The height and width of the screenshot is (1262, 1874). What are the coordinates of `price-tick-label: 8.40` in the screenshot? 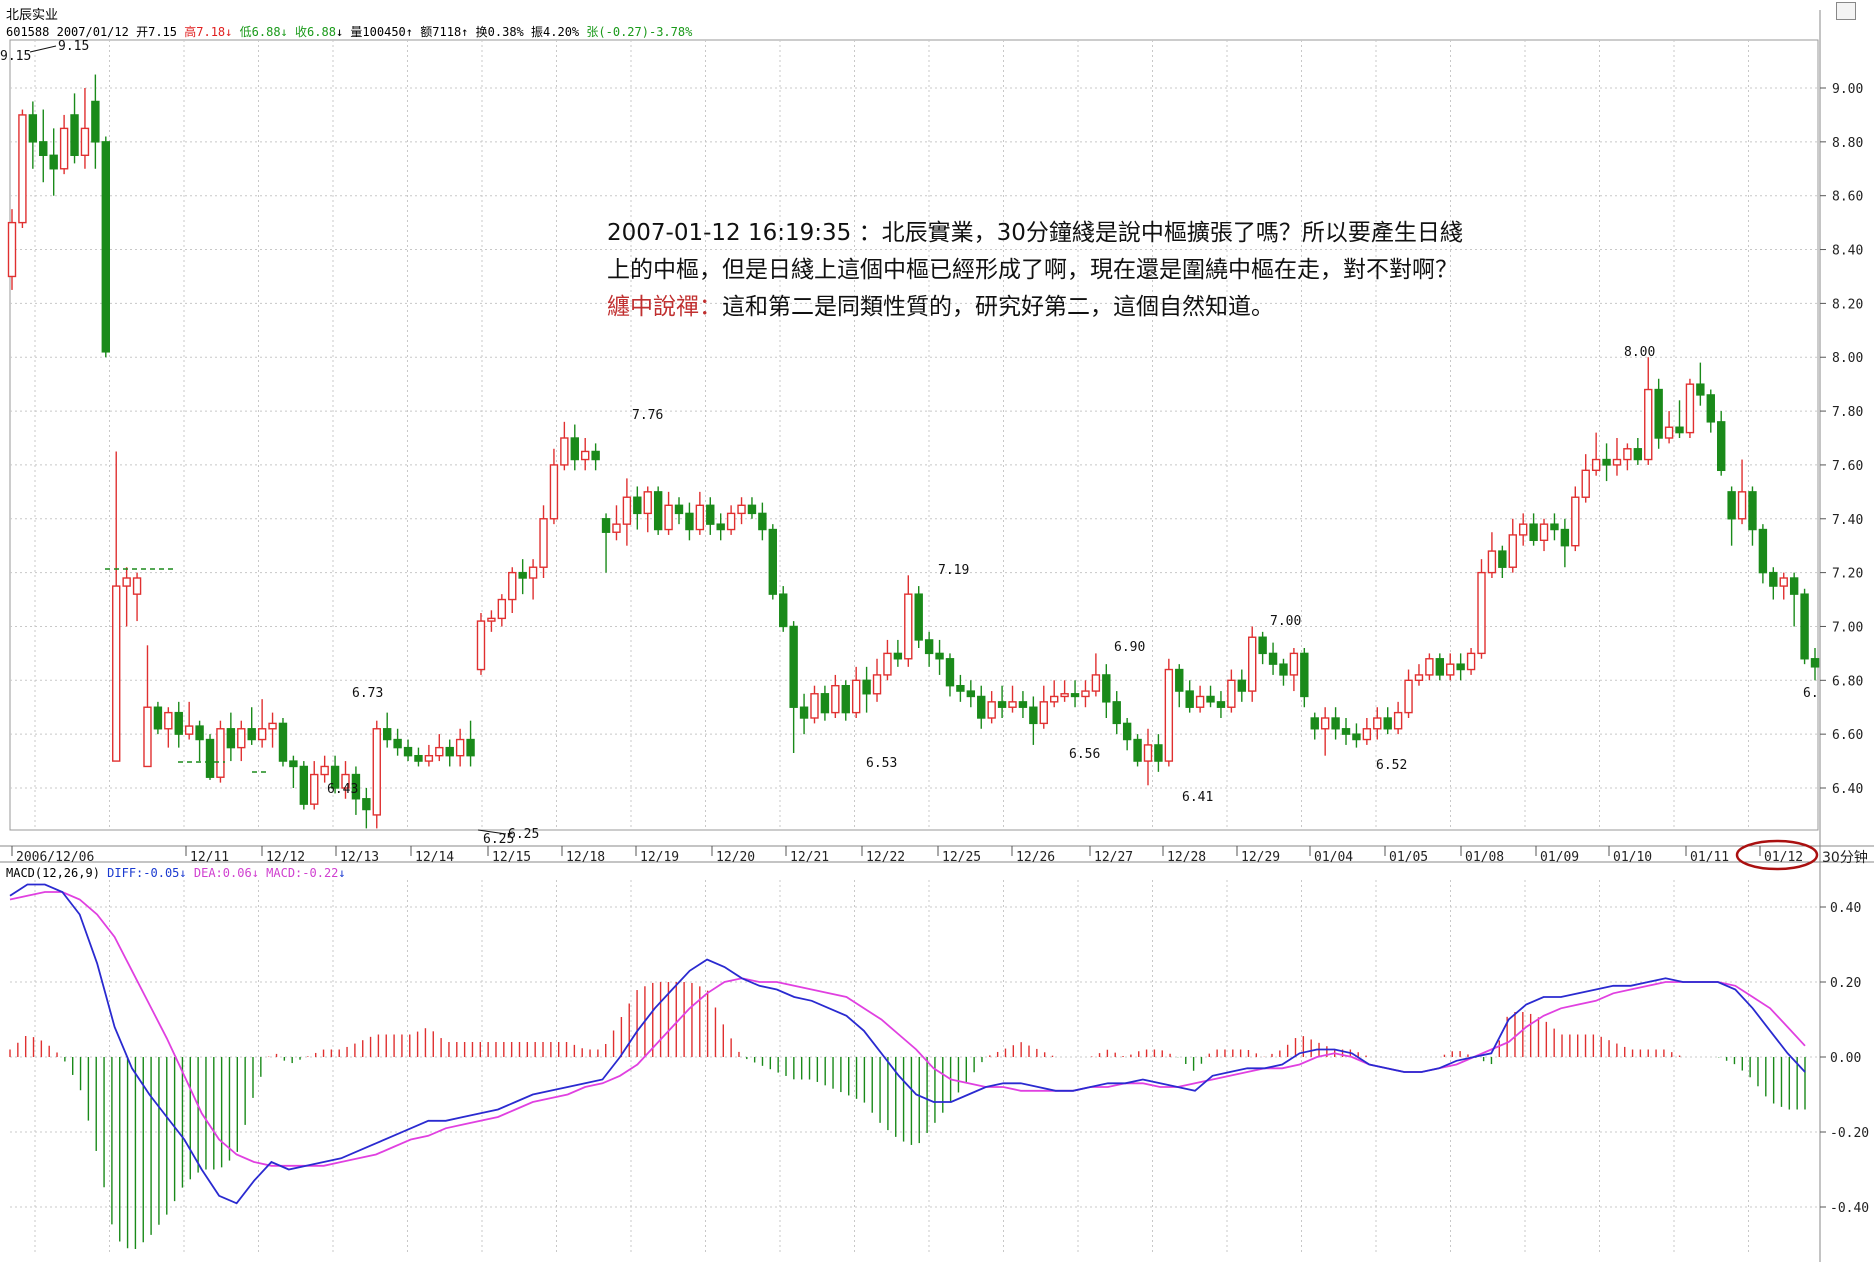 It's located at (1847, 251).